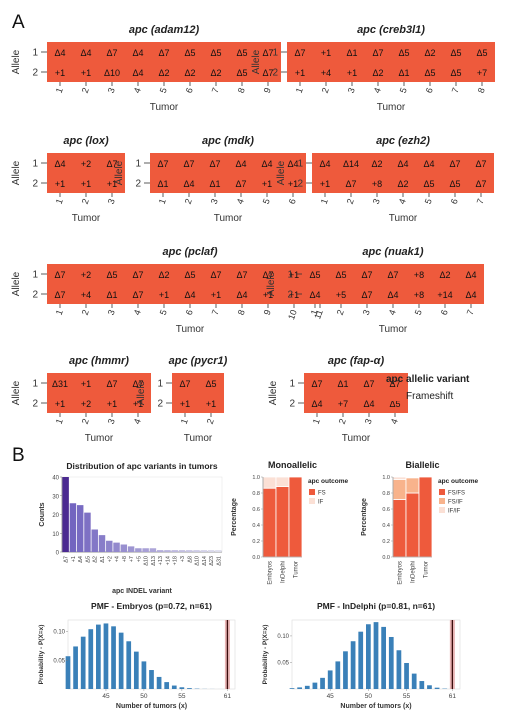 The height and width of the screenshot is (721, 522). I want to click on allele-grid: apc (lox) Allele 1 2 Δ4 +2 Δ7 +1 +1 +1 1 2 3 Tumor, so click(68, 179).